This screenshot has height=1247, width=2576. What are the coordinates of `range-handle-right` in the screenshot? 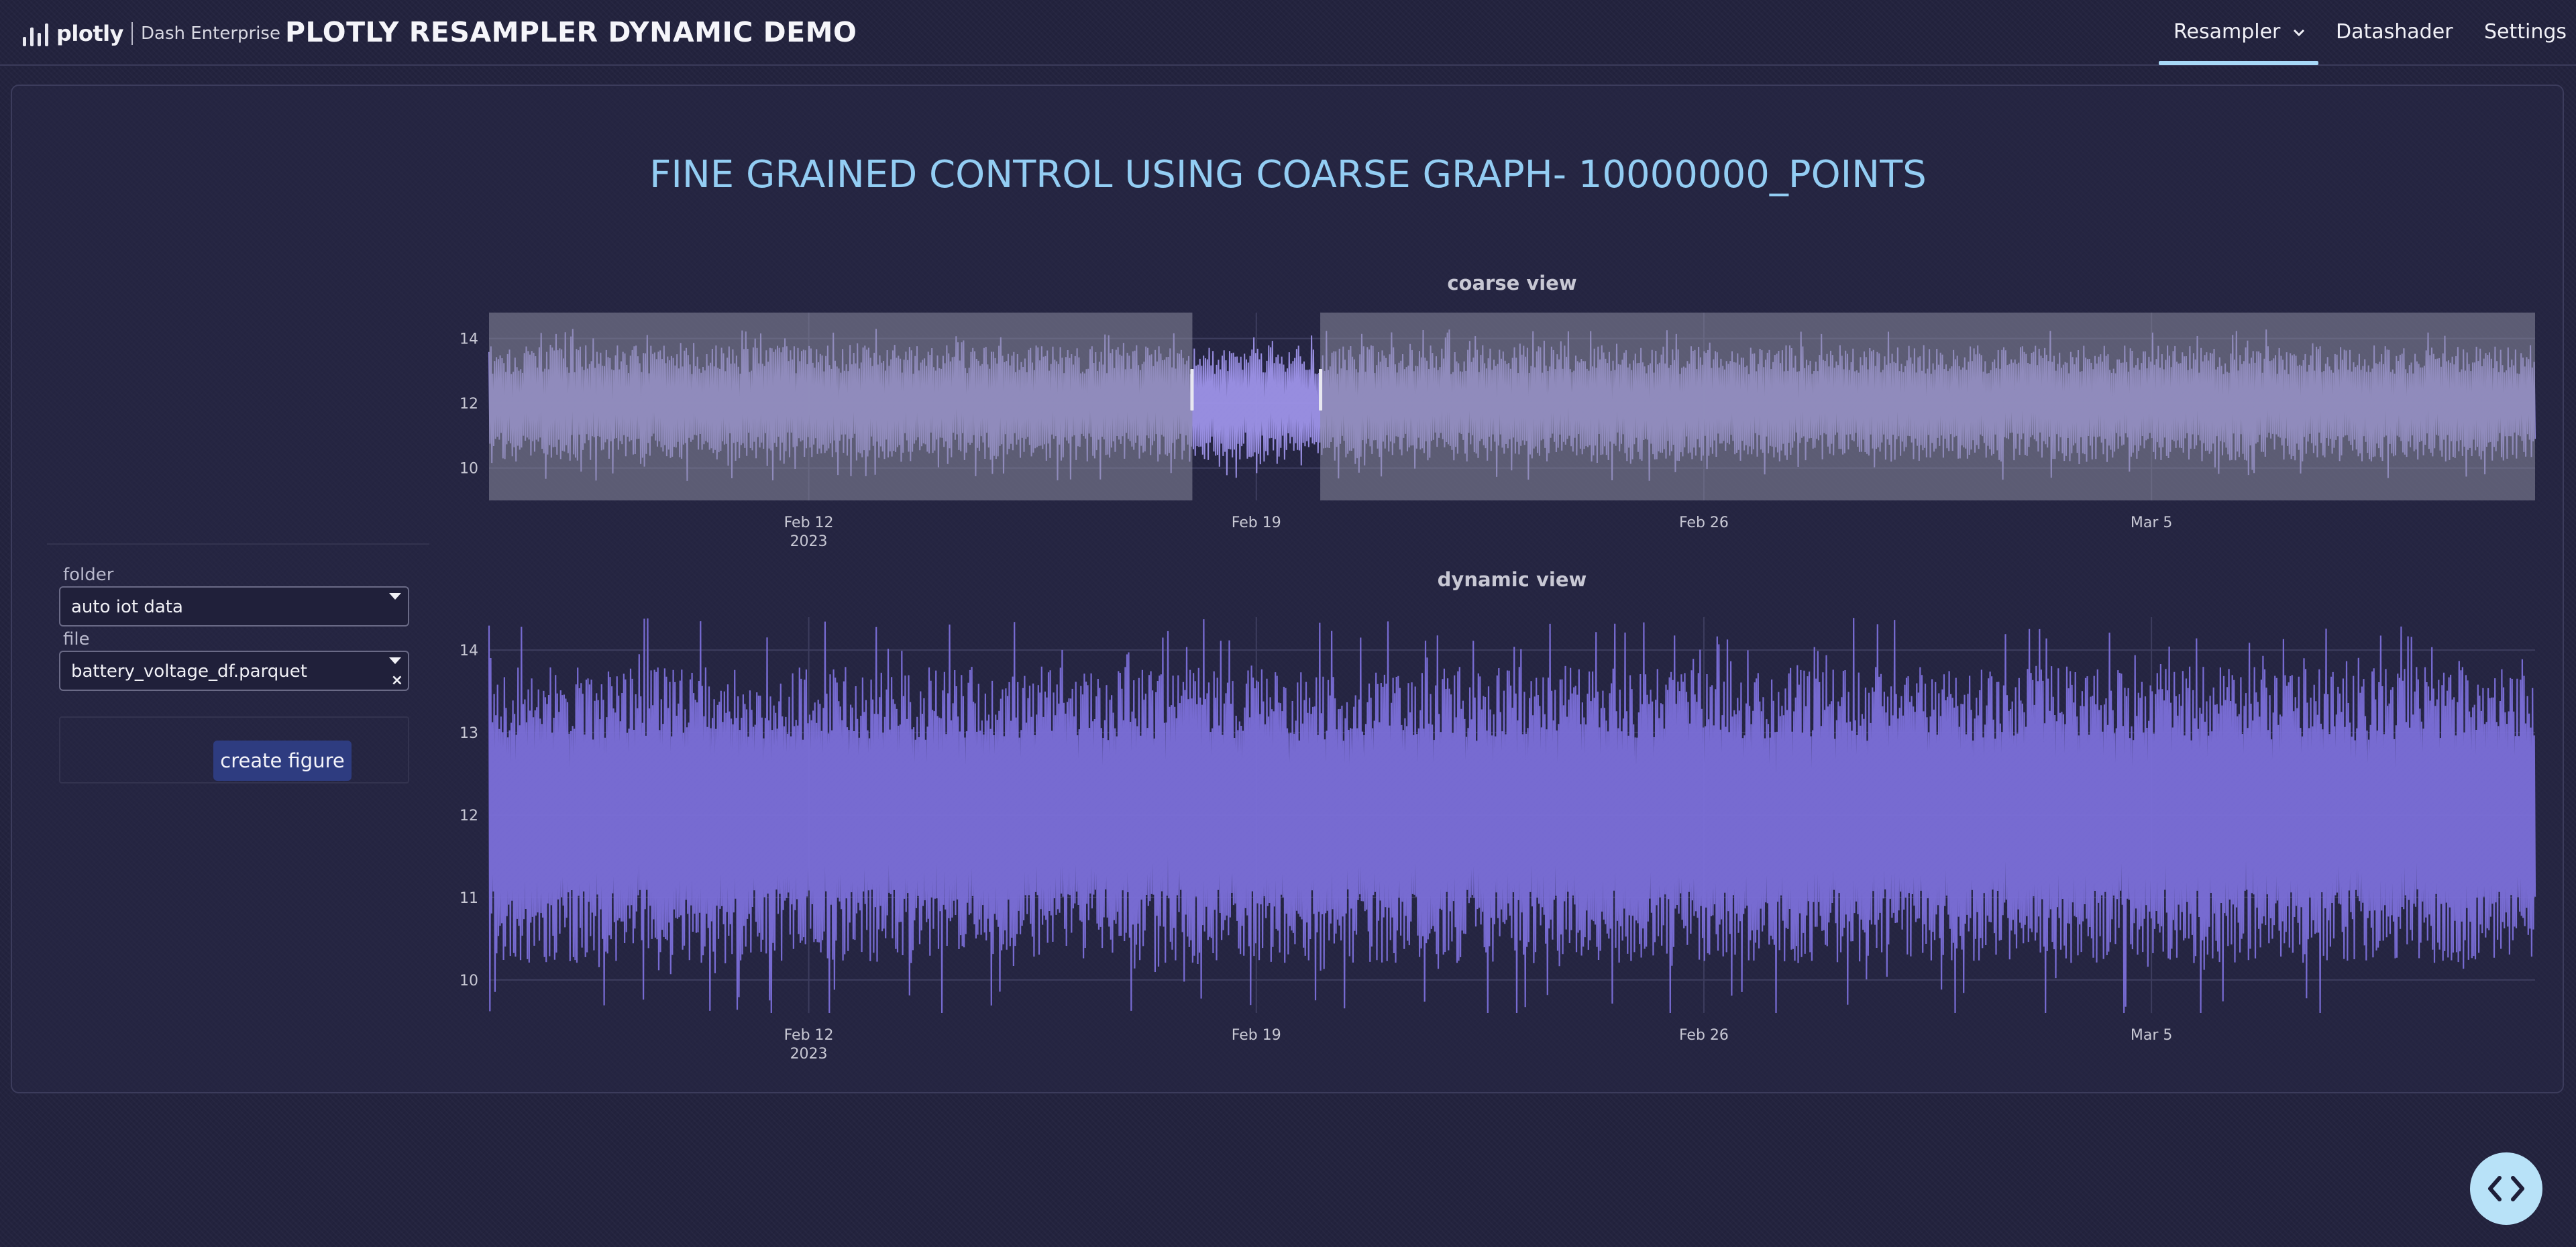 It's located at (1321, 390).